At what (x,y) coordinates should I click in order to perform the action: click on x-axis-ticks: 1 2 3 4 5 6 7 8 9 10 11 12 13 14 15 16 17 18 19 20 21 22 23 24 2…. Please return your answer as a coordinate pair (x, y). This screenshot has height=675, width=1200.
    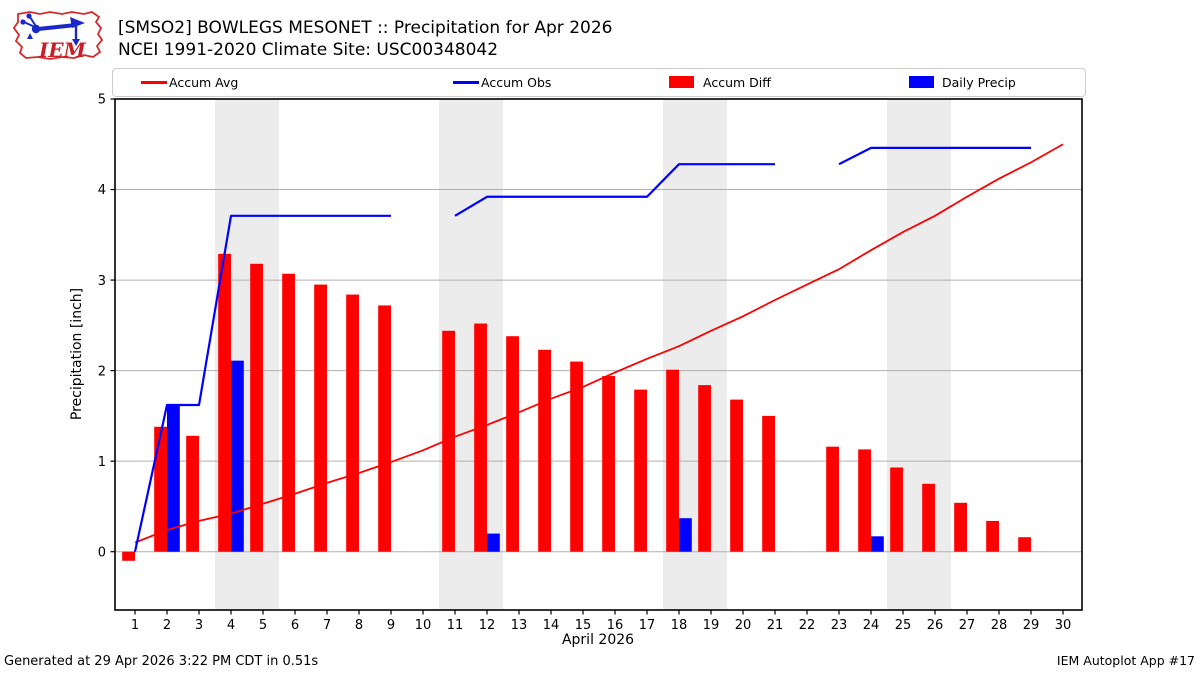
    Looking at the image, I should click on (601, 621).